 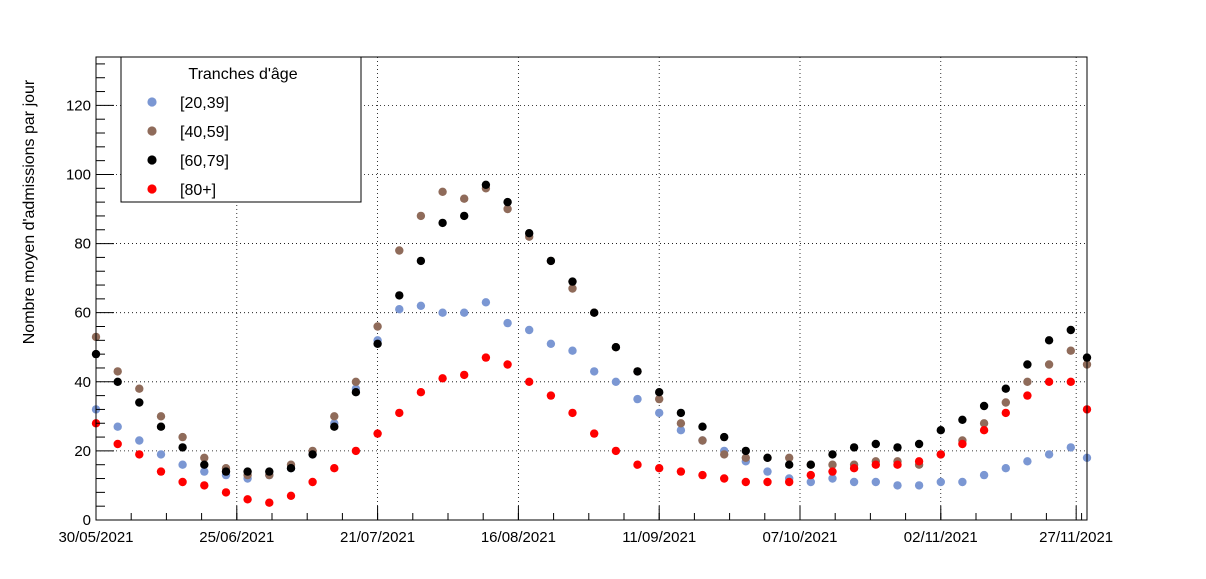 What do you see at coordinates (87, 520) in the screenshot?
I see `y-tick-label: 0` at bounding box center [87, 520].